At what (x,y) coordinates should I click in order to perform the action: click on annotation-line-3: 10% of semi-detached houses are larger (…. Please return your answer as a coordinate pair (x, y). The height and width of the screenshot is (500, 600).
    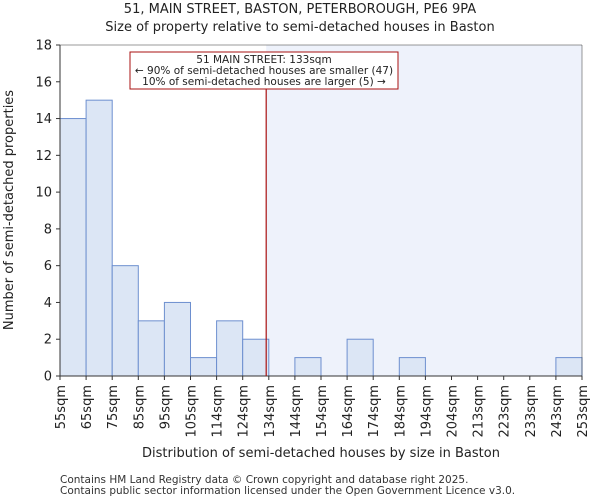
    Looking at the image, I should click on (264, 82).